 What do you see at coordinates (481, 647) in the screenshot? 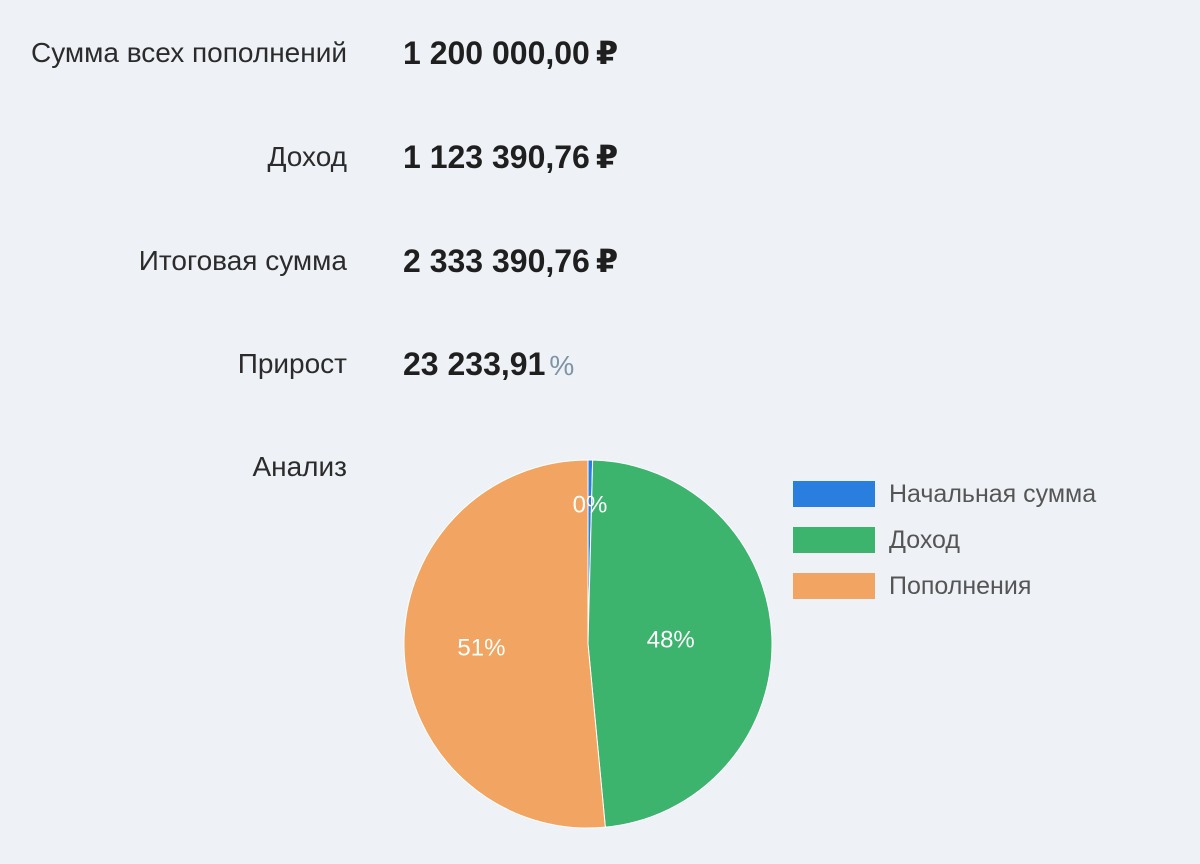
I see `pie-label-deposits: 51%` at bounding box center [481, 647].